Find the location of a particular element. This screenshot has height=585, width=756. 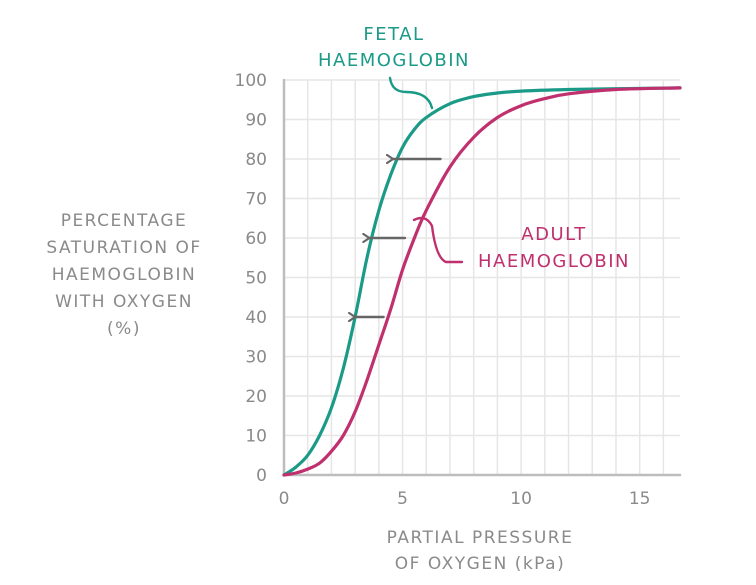

y-tick-label: 20 is located at coordinates (256, 397).